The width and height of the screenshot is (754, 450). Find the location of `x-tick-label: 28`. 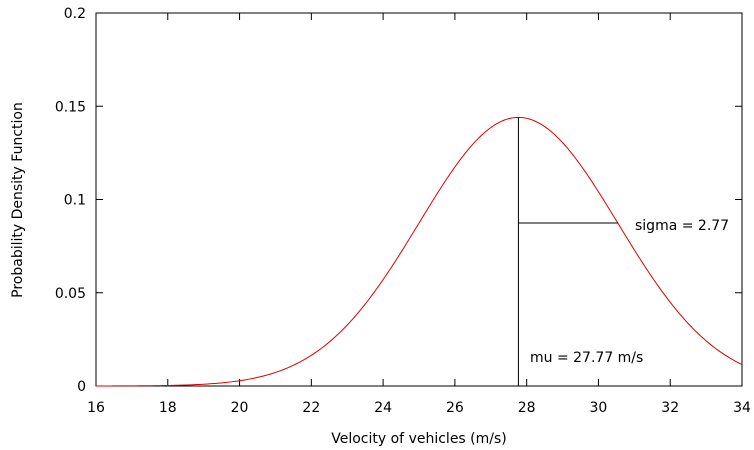

x-tick-label: 28 is located at coordinates (527, 408).